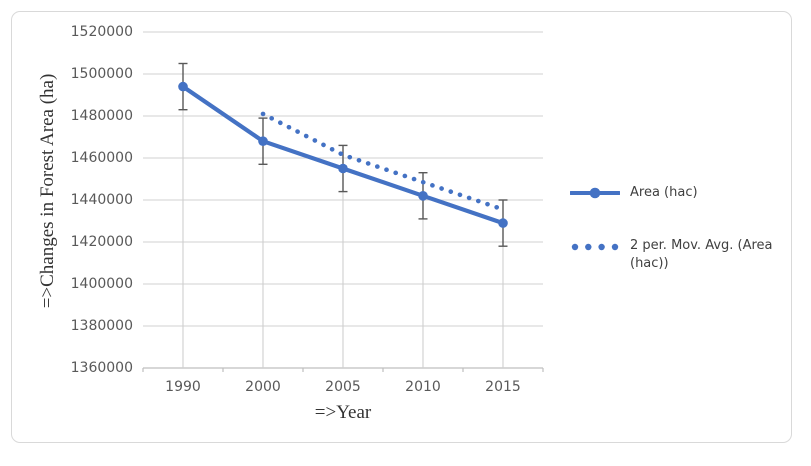  Describe the element at coordinates (343, 412) in the screenshot. I see `x-axis-title: =>Year` at that location.